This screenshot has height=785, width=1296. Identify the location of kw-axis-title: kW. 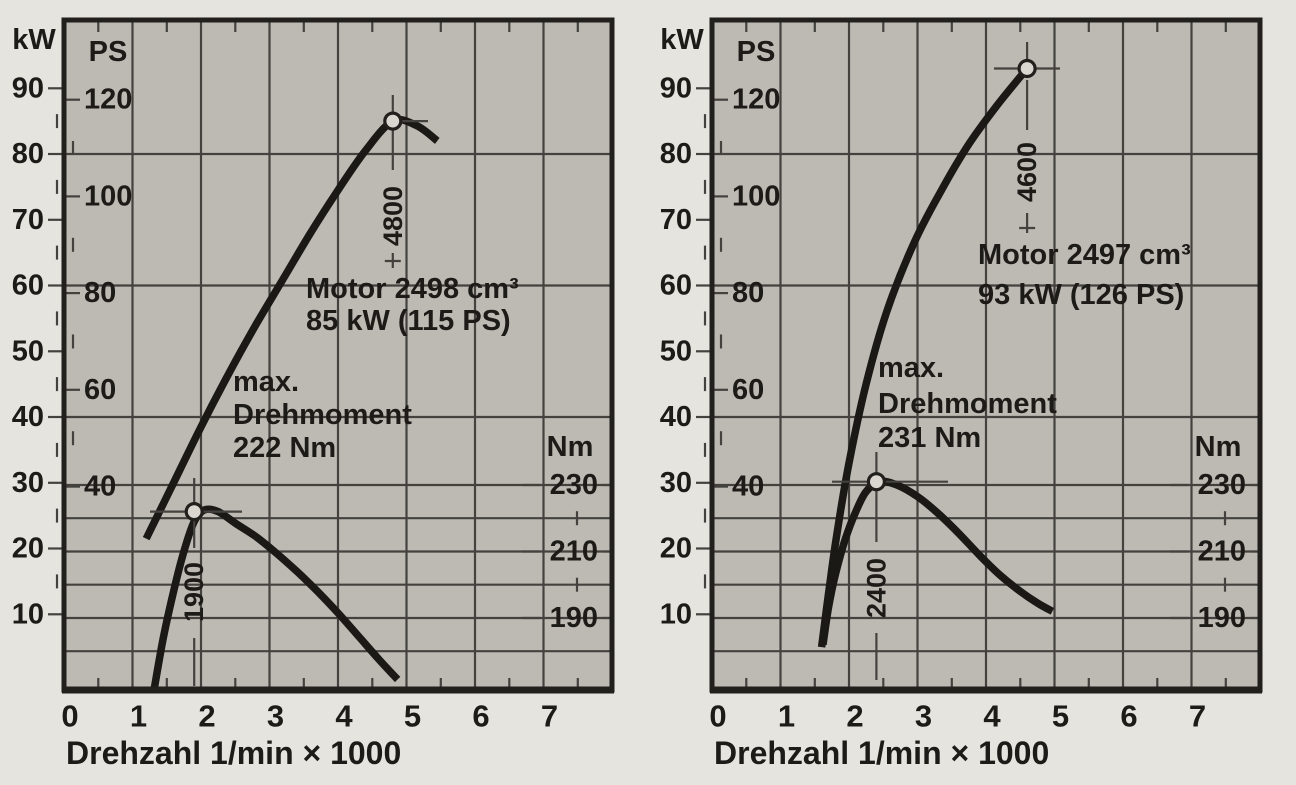
(682, 40).